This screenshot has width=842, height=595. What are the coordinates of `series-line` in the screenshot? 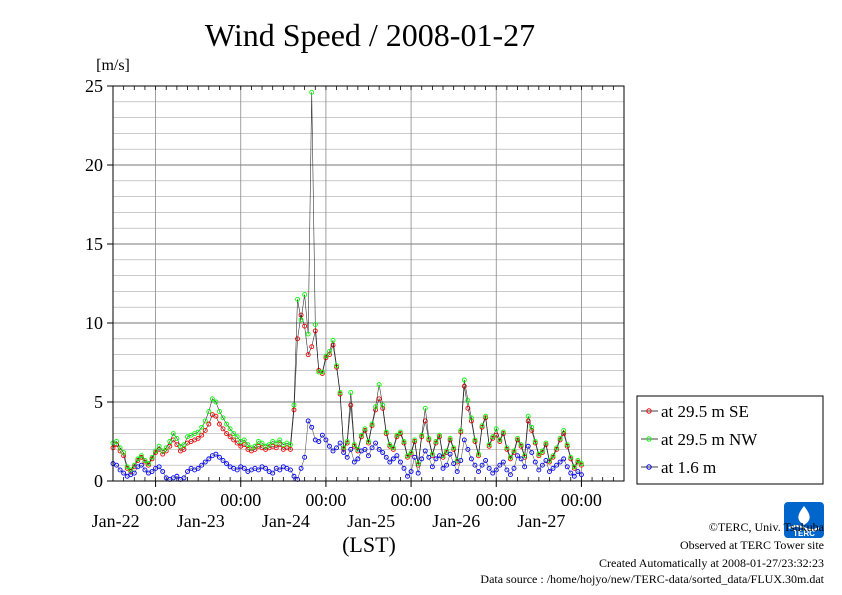 It's located at (347, 450).